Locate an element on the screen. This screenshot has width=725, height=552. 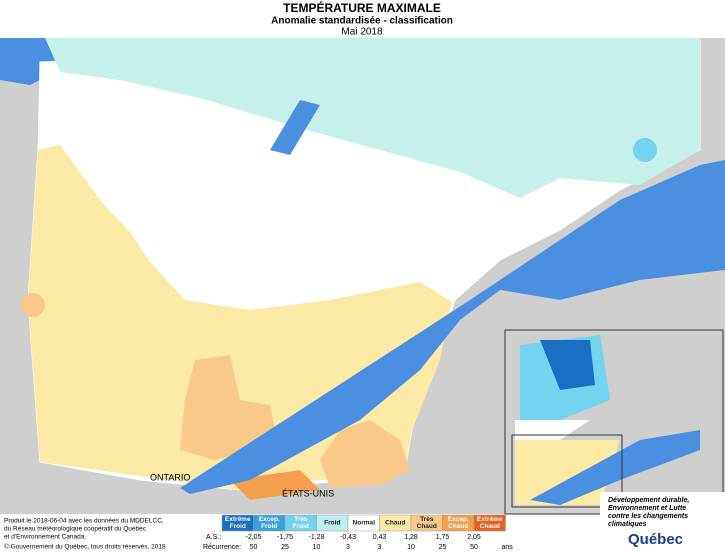
land-south is located at coordinates (612, 300).